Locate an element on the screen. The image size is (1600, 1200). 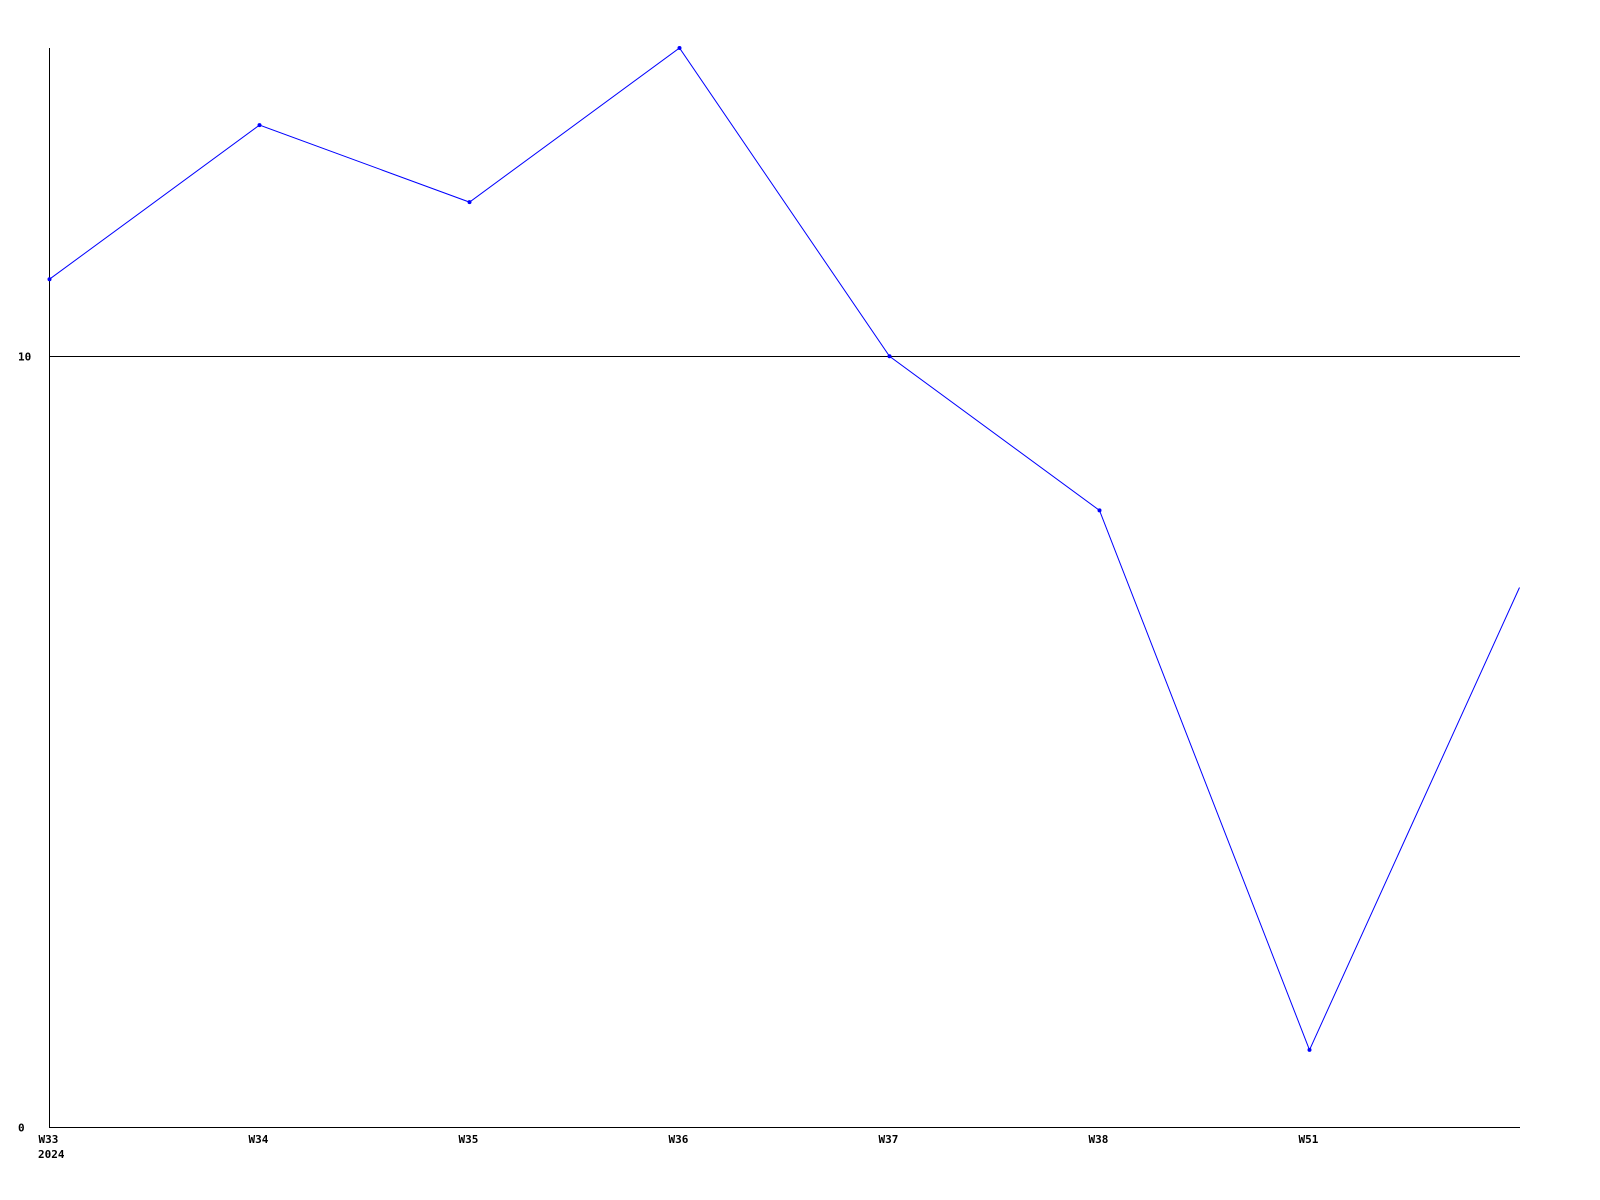
x-tick-label: W38 is located at coordinates (1099, 1139).